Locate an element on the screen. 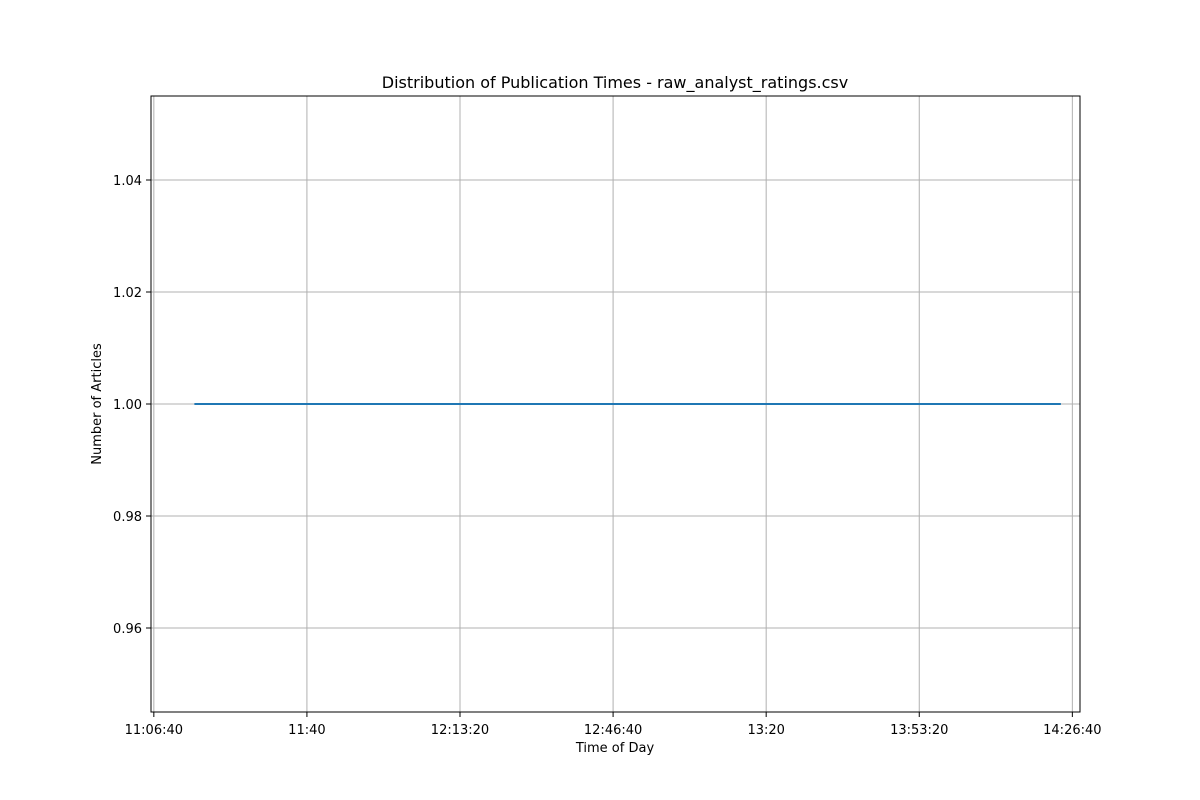 The image size is (1200, 800). y-tick-label: 1.02 is located at coordinates (127, 293).